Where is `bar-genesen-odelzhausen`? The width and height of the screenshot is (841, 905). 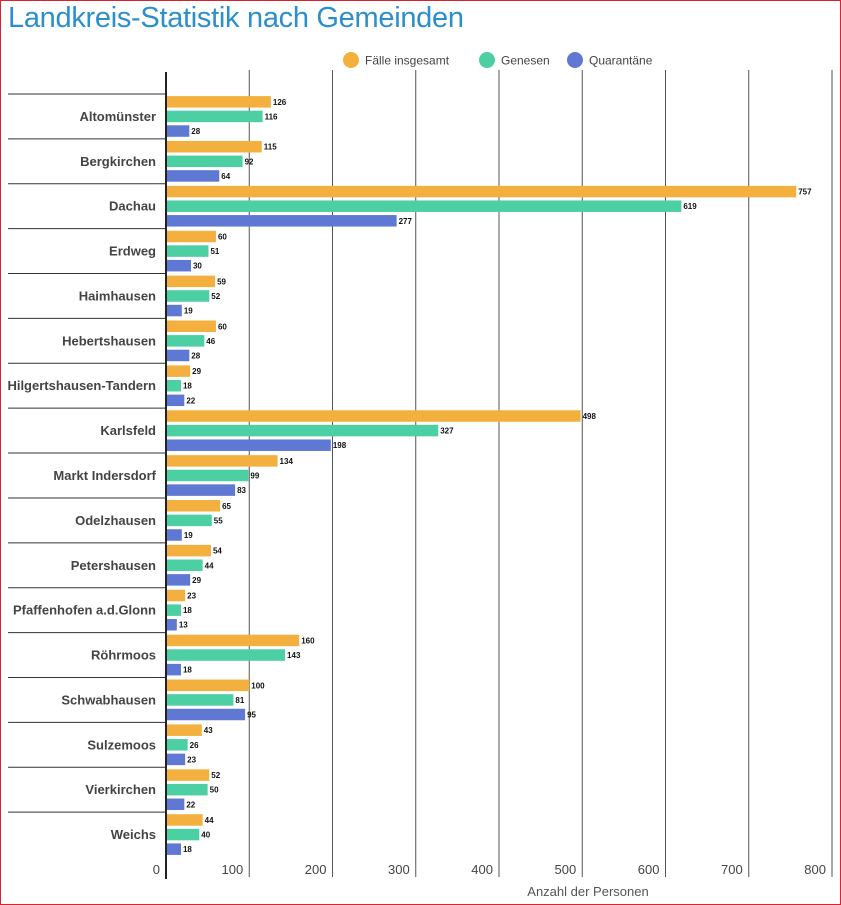
bar-genesen-odelzhausen is located at coordinates (189, 520).